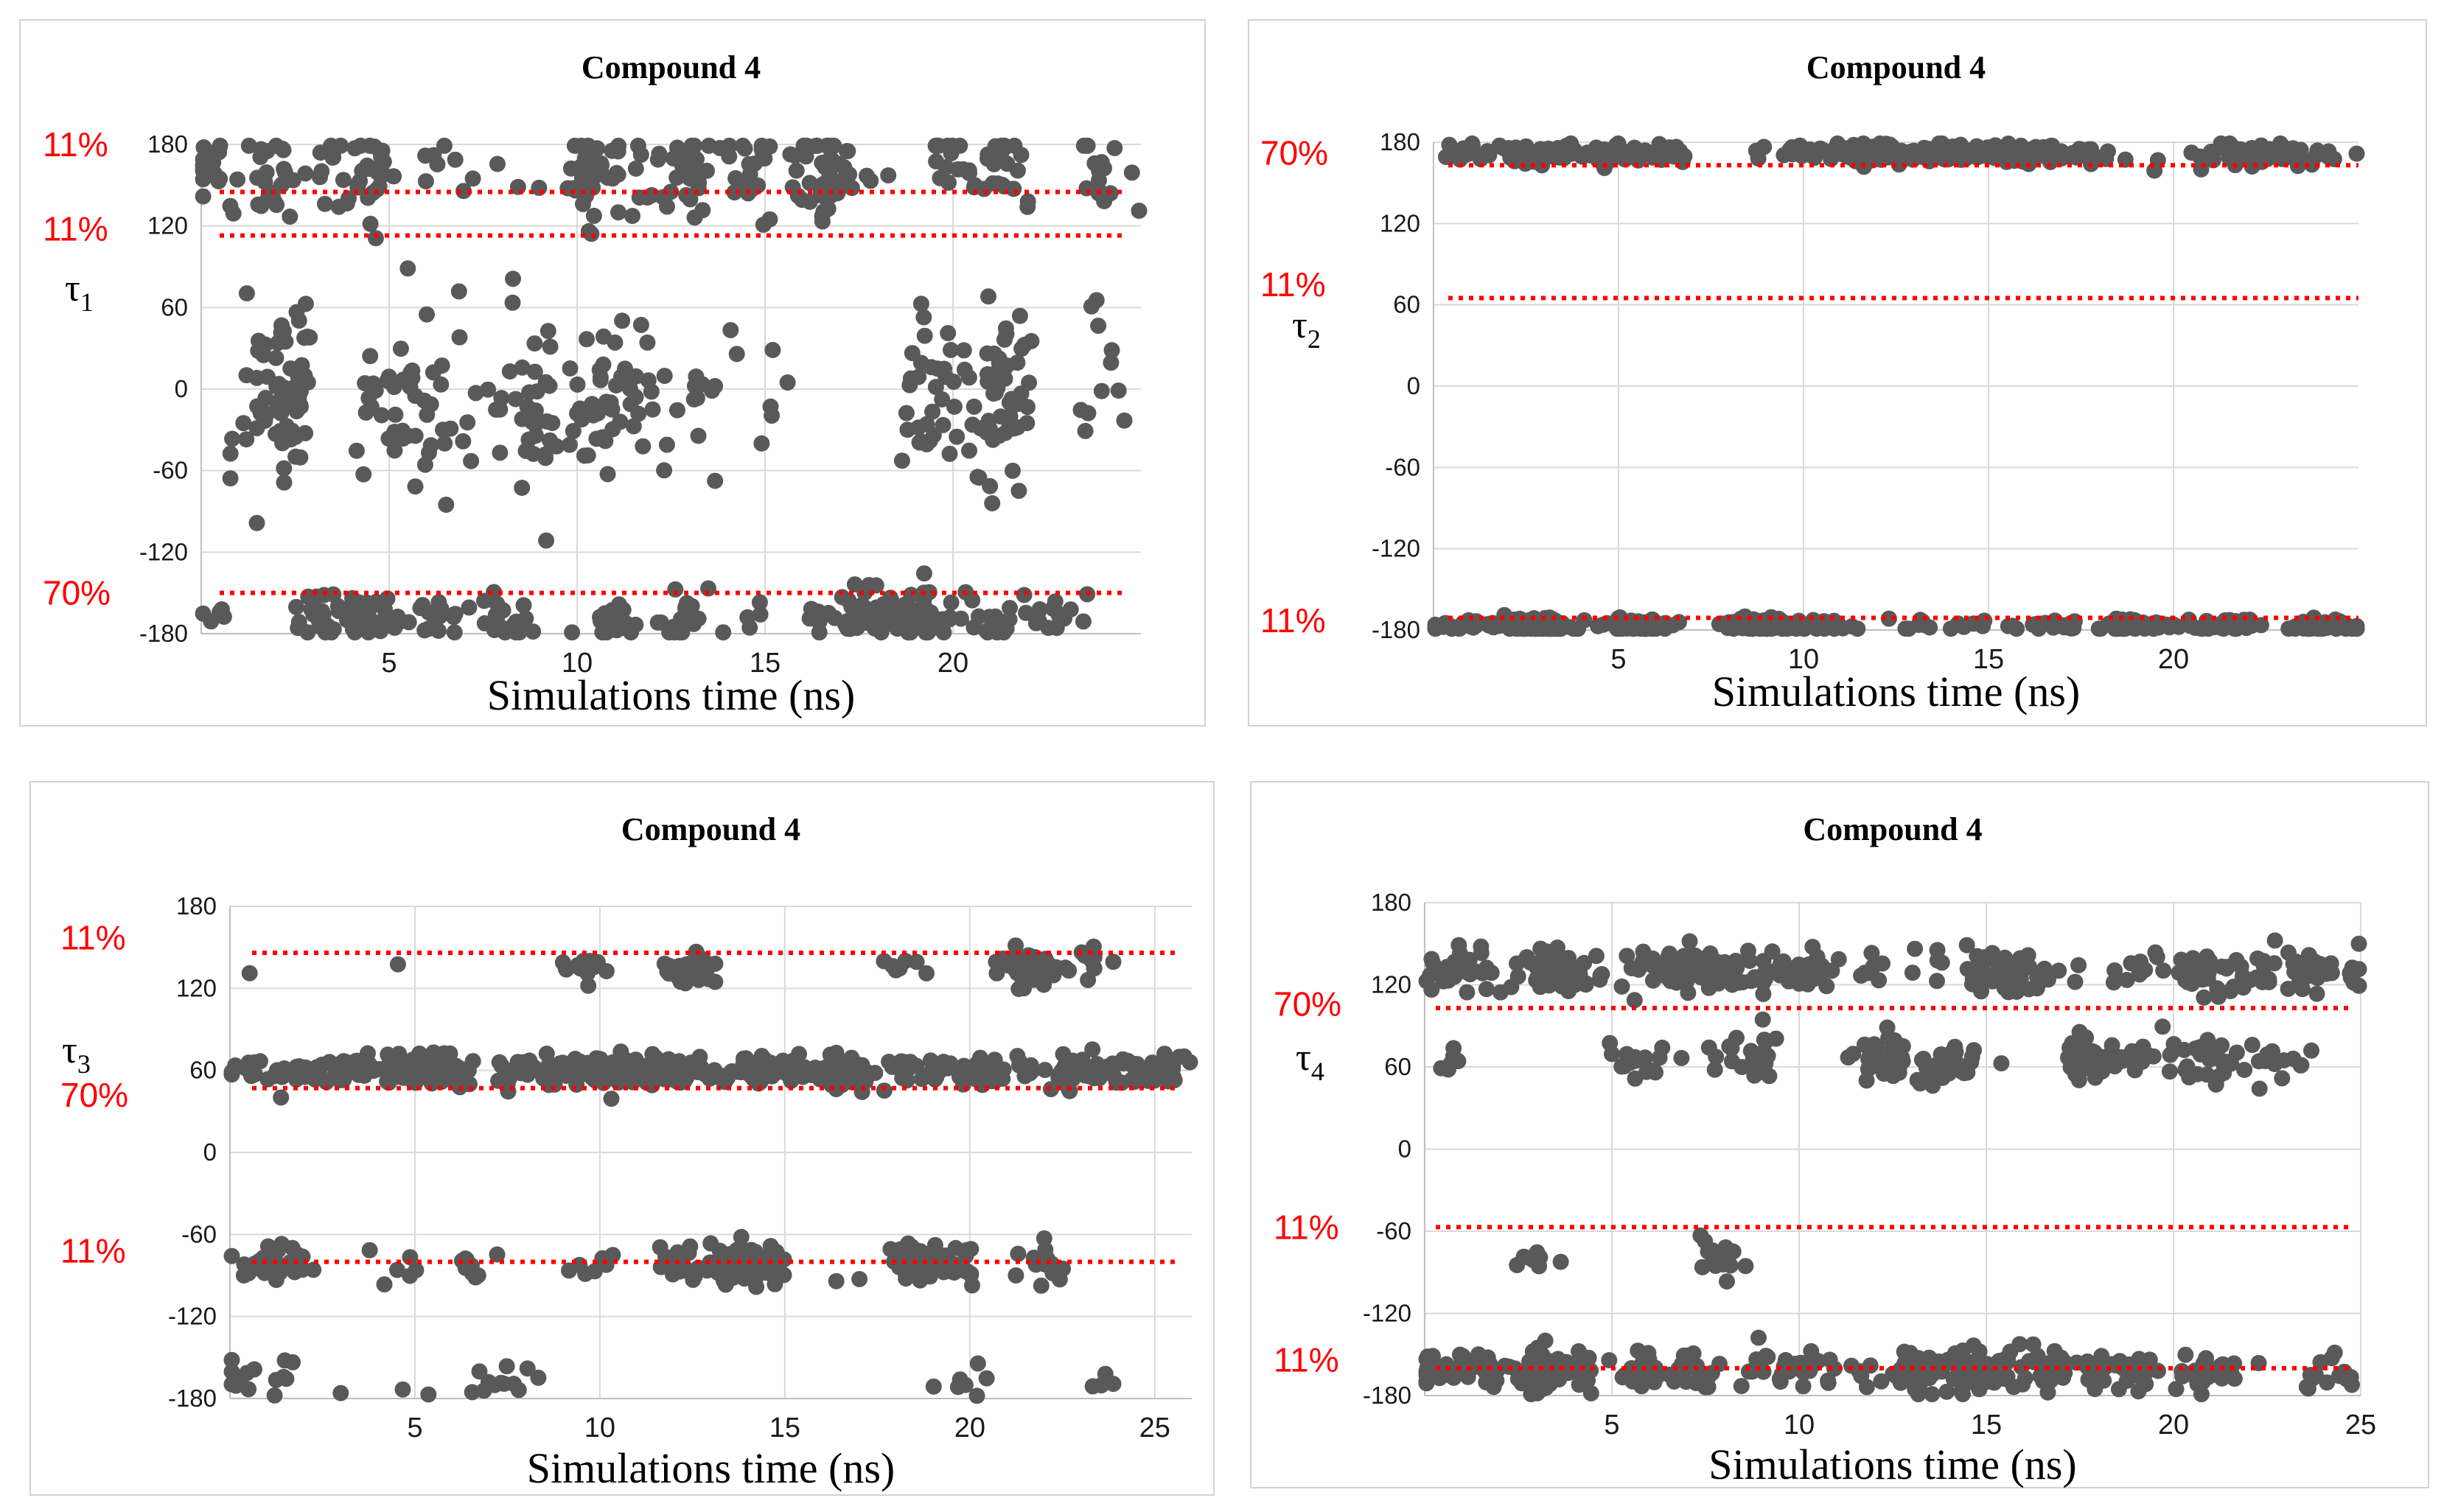 This screenshot has height=1512, width=2444. What do you see at coordinates (953, 663) in the screenshot?
I see `x-tick-label: 20` at bounding box center [953, 663].